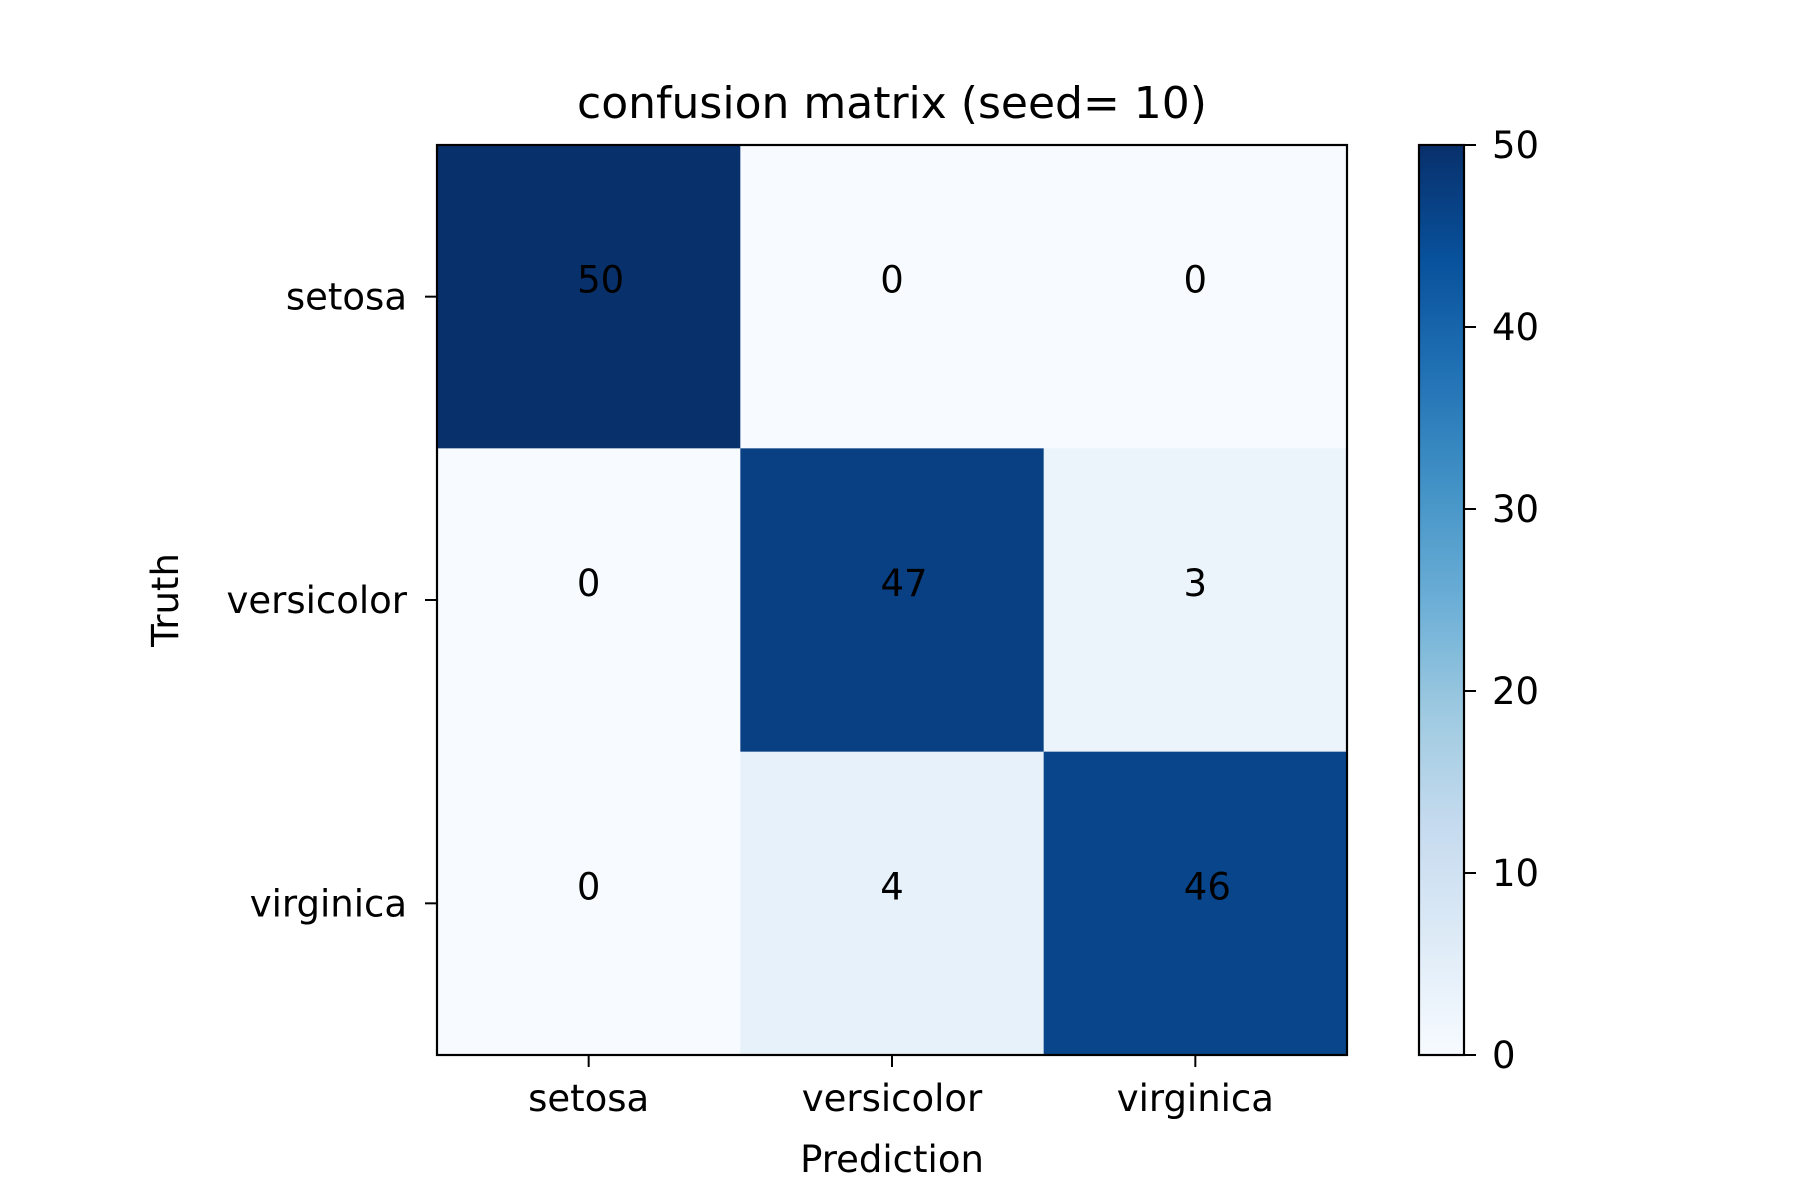 The width and height of the screenshot is (1800, 1200). I want to click on colorbar-tick-label: 0, so click(1504, 1055).